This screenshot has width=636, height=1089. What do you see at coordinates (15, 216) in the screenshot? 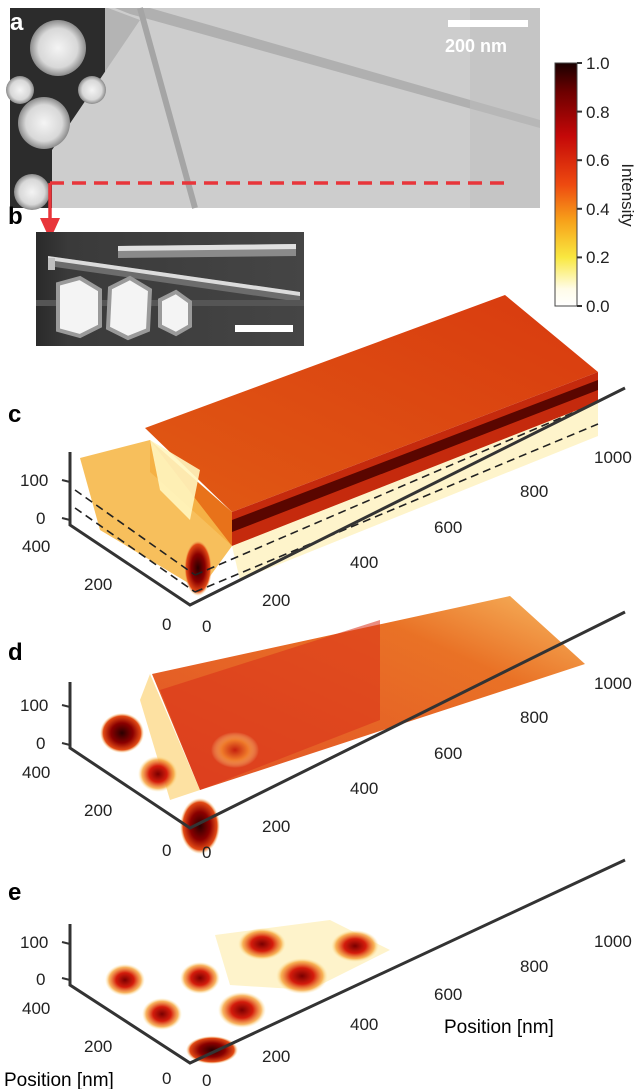
I see `panel-label-b: b` at bounding box center [15, 216].